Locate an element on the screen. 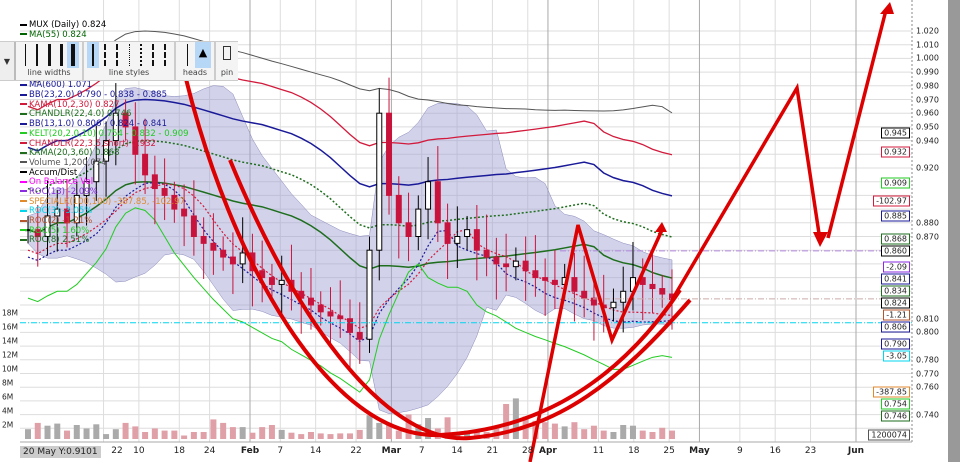 The width and height of the screenshot is (960, 462). legend-label: MUX (Daily) 0.824 is located at coordinates (68, 25).